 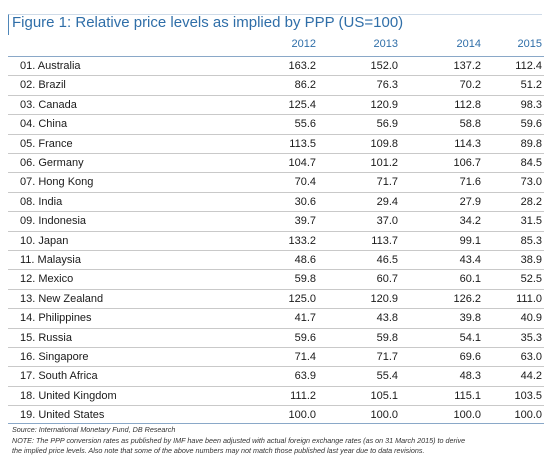 What do you see at coordinates (531, 143) in the screenshot?
I see `value-cell-2015: 89.8` at bounding box center [531, 143].